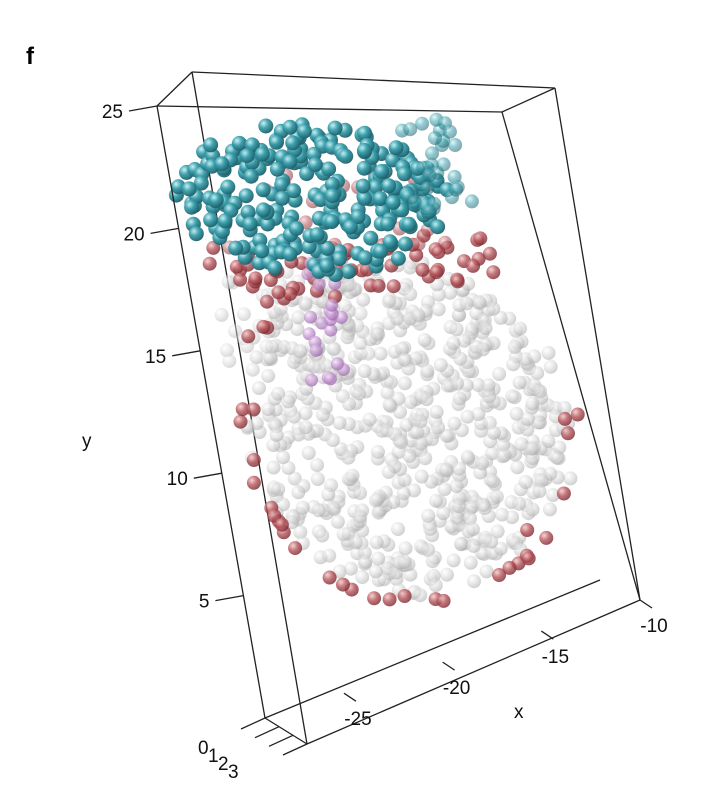 This screenshot has width=712, height=808. What do you see at coordinates (253, 723) in the screenshot?
I see `z-tick-mark` at bounding box center [253, 723].